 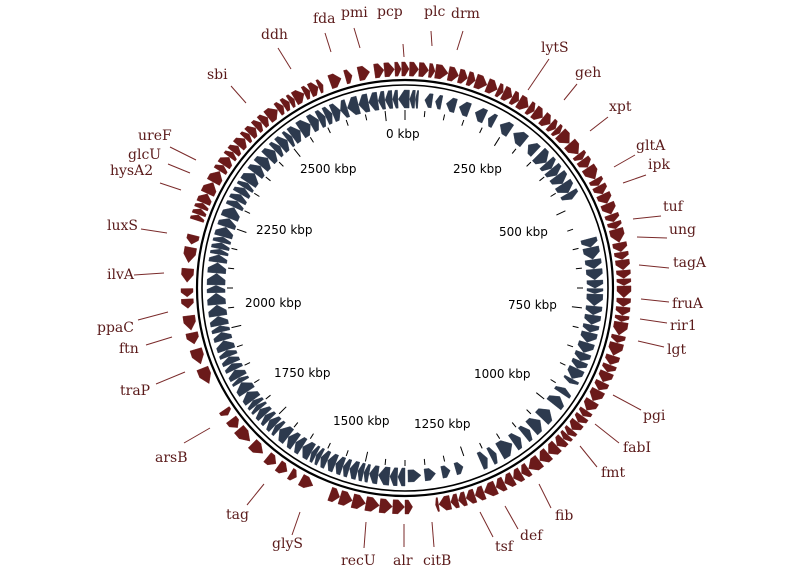 What do you see at coordinates (129, 349) in the screenshot?
I see `gene-label-ftn: ftn` at bounding box center [129, 349].